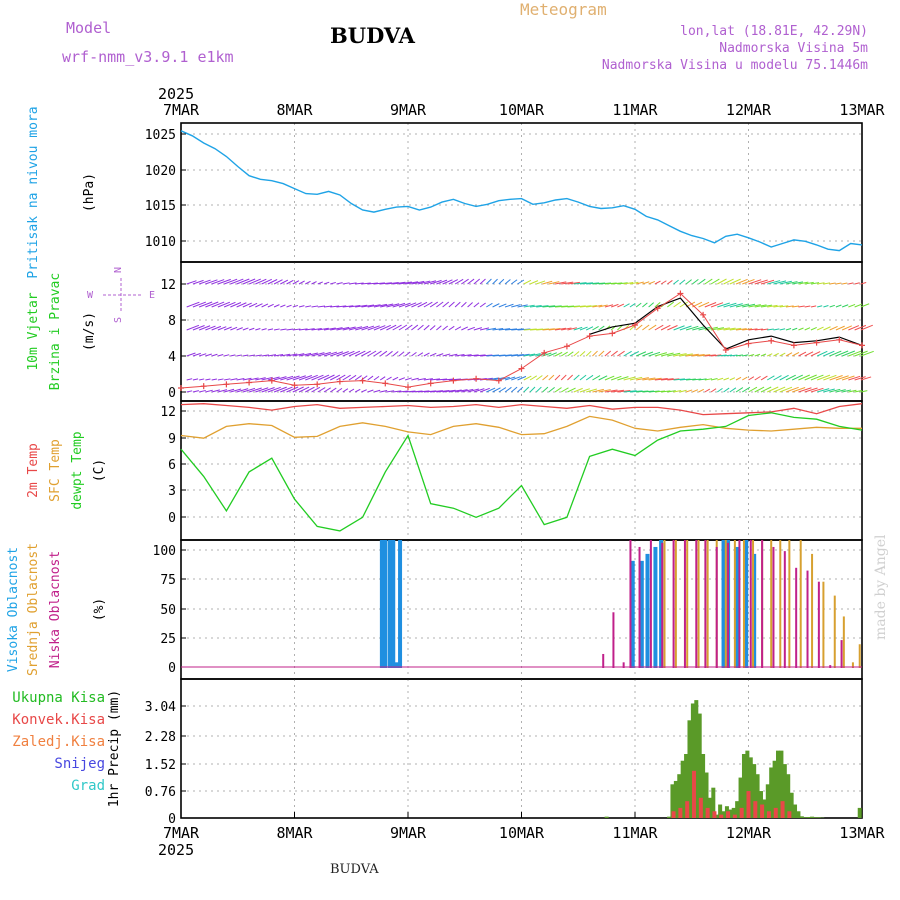 The width and height of the screenshot is (900, 900). Describe the element at coordinates (172, 465) in the screenshot. I see `y-tick-label: 6` at that location.